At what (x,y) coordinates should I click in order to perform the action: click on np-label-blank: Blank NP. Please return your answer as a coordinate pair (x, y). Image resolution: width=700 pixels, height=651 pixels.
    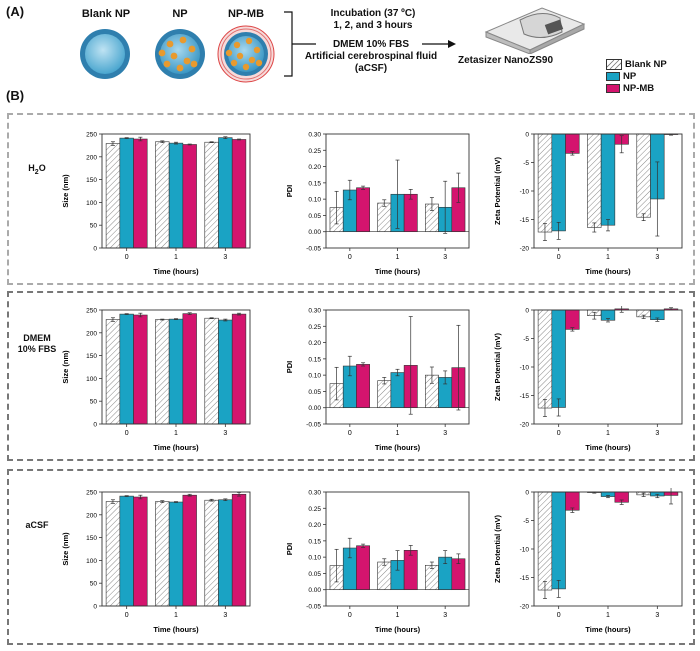
    Looking at the image, I should click on (106, 14).